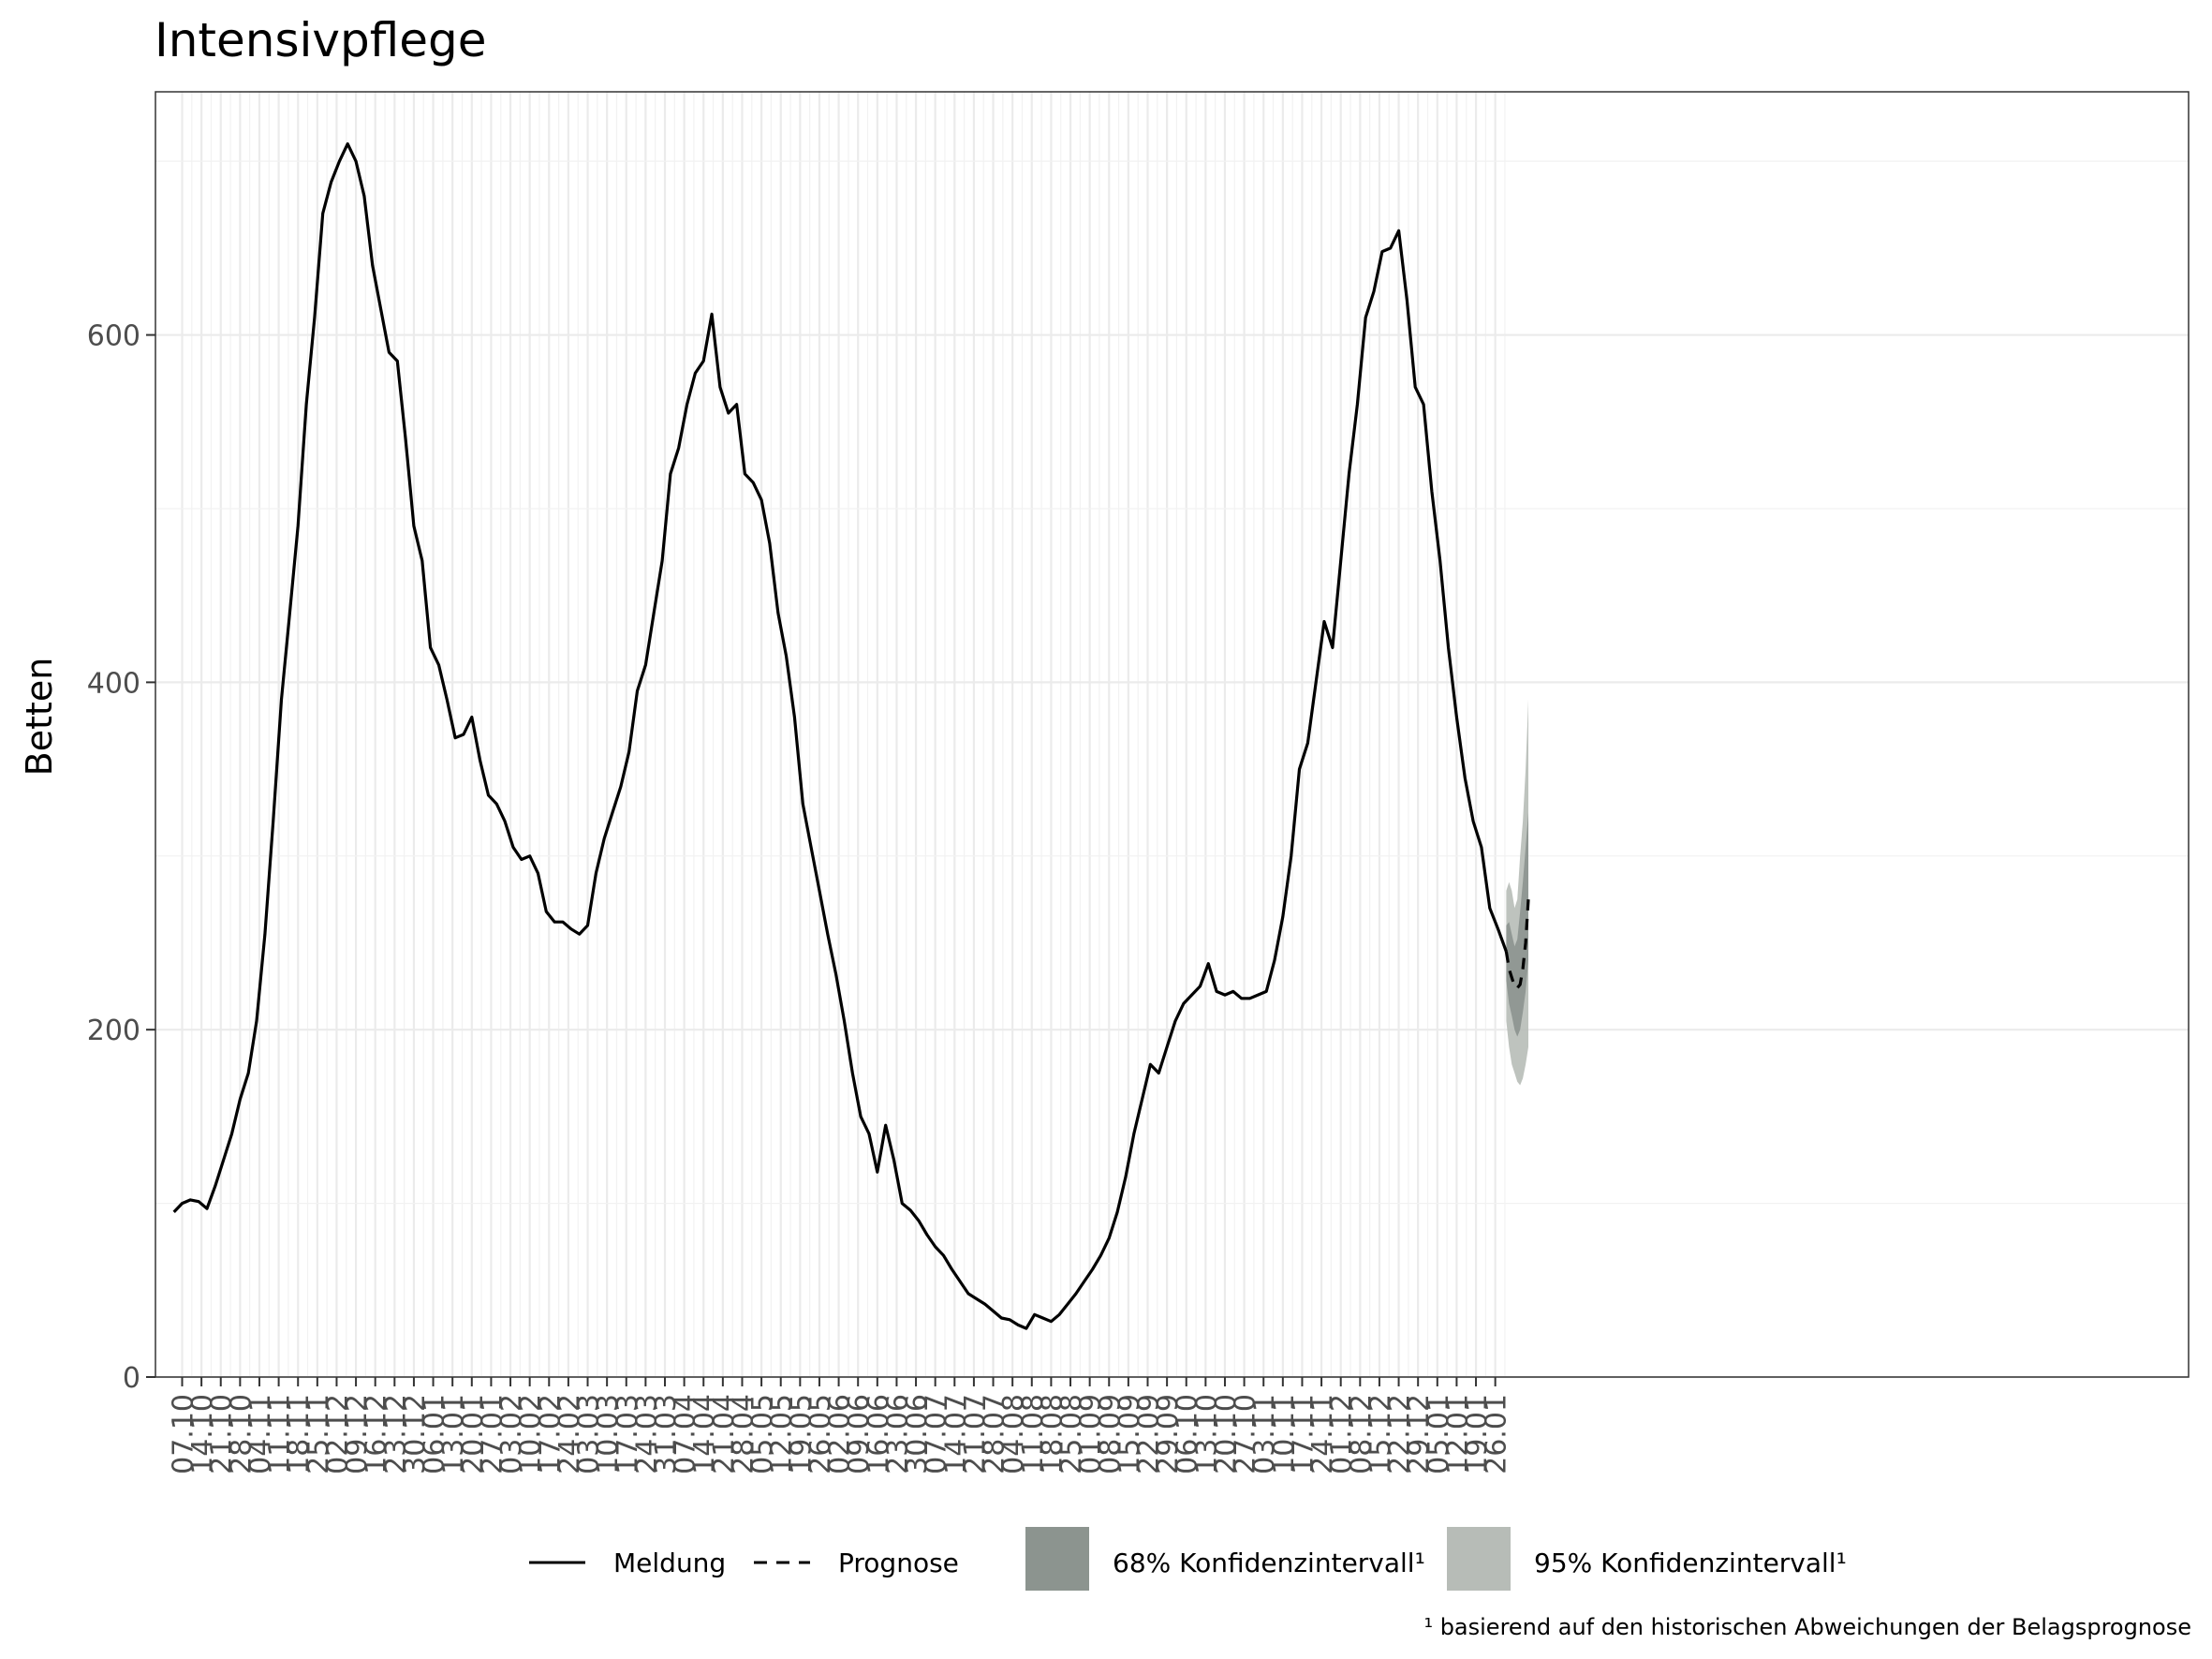 Image resolution: width=2212 pixels, height=1659 pixels. I want to click on x-tick-label: 30.12, so click(415, 1434).